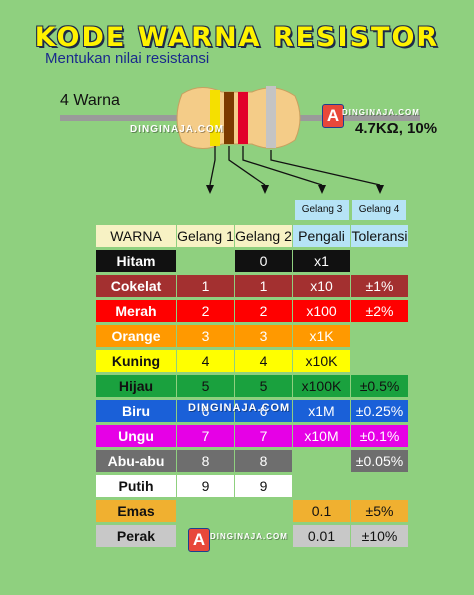  Describe the element at coordinates (205, 361) in the screenshot. I see `gelang1-value: 4` at that location.